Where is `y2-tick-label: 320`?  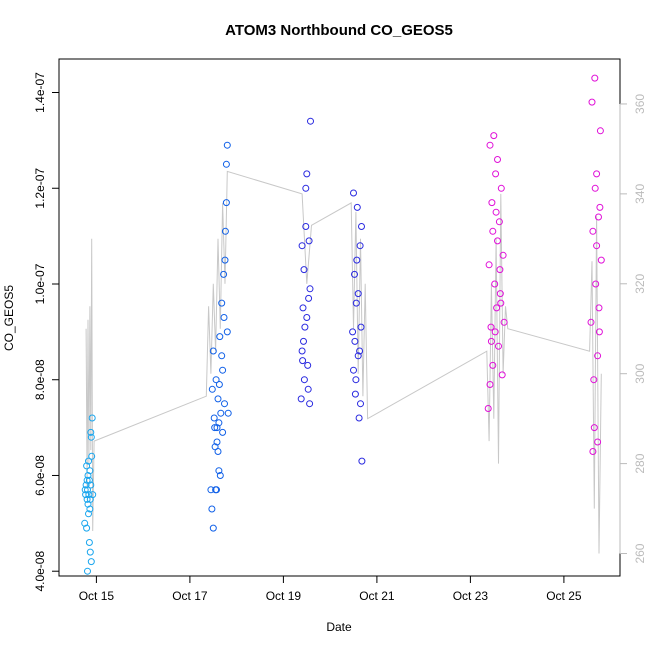
y2-tick-label: 320 is located at coordinates (640, 283).